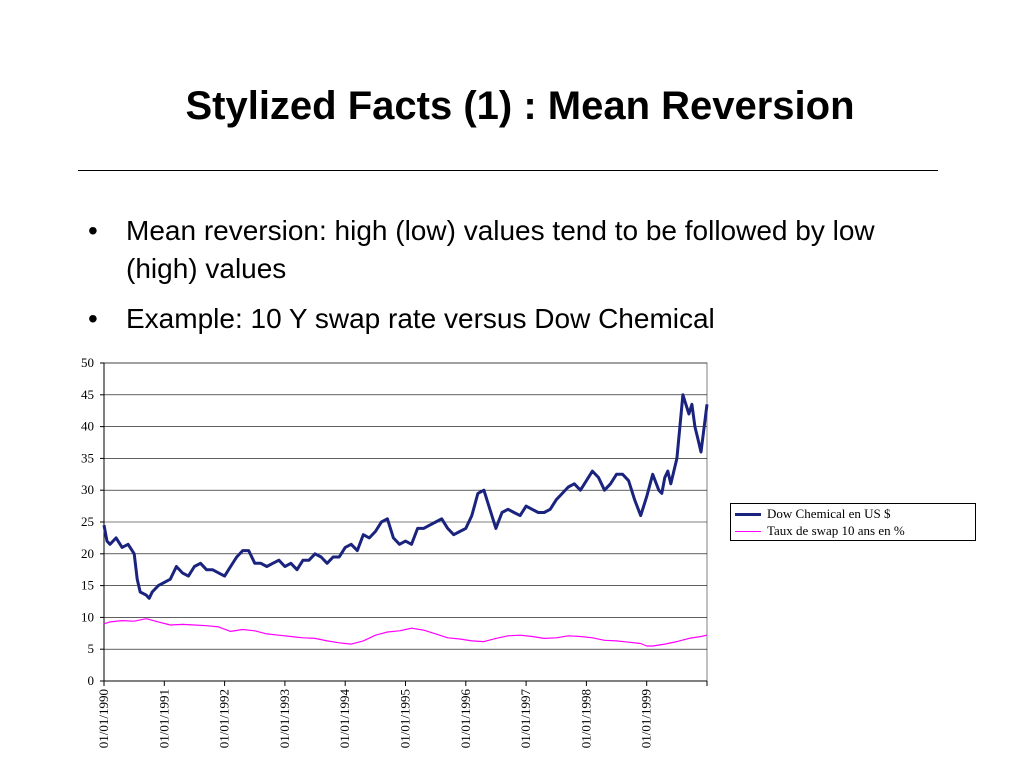 The image size is (1024, 768). Describe the element at coordinates (525, 719) in the screenshot. I see `x-tick-label: 01/01/1997` at that location.